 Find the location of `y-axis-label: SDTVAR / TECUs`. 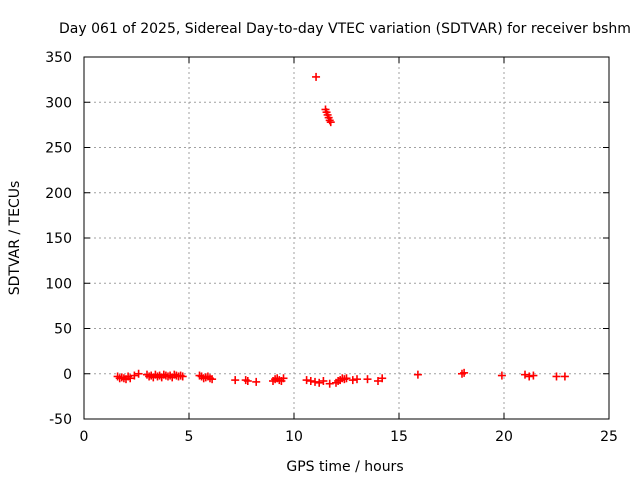

y-axis-label: SDTVAR / TECUs is located at coordinates (15, 238).